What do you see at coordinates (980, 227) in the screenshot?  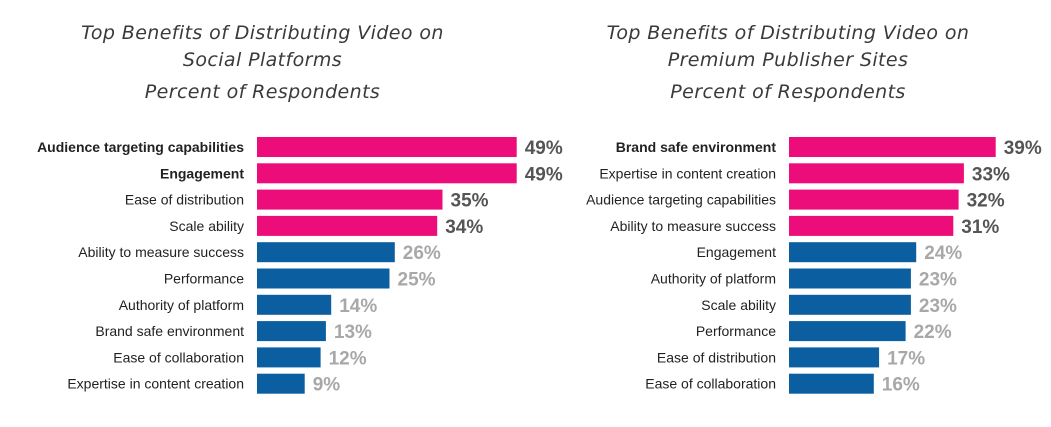 I see `value-label: 31%` at bounding box center [980, 227].